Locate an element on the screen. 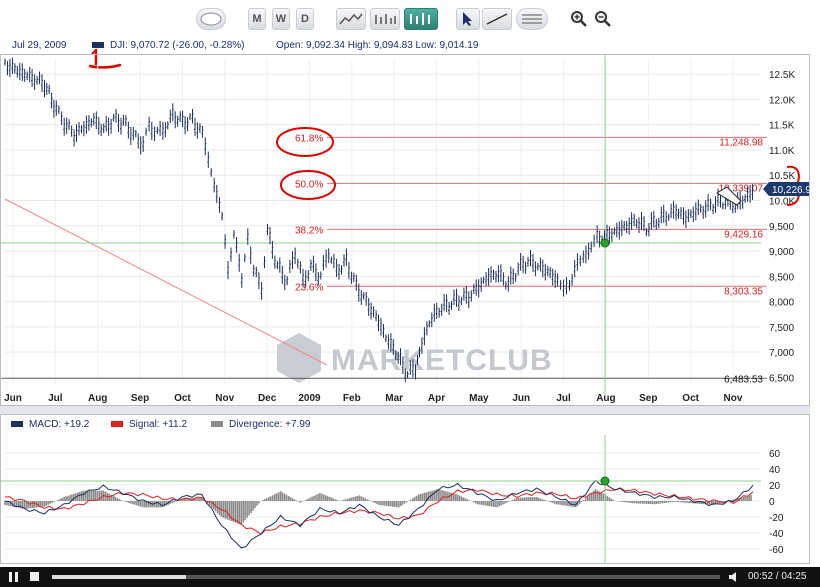 This screenshot has height=587, width=820. macd-legend-label: Signal: +11.2 is located at coordinates (158, 424).